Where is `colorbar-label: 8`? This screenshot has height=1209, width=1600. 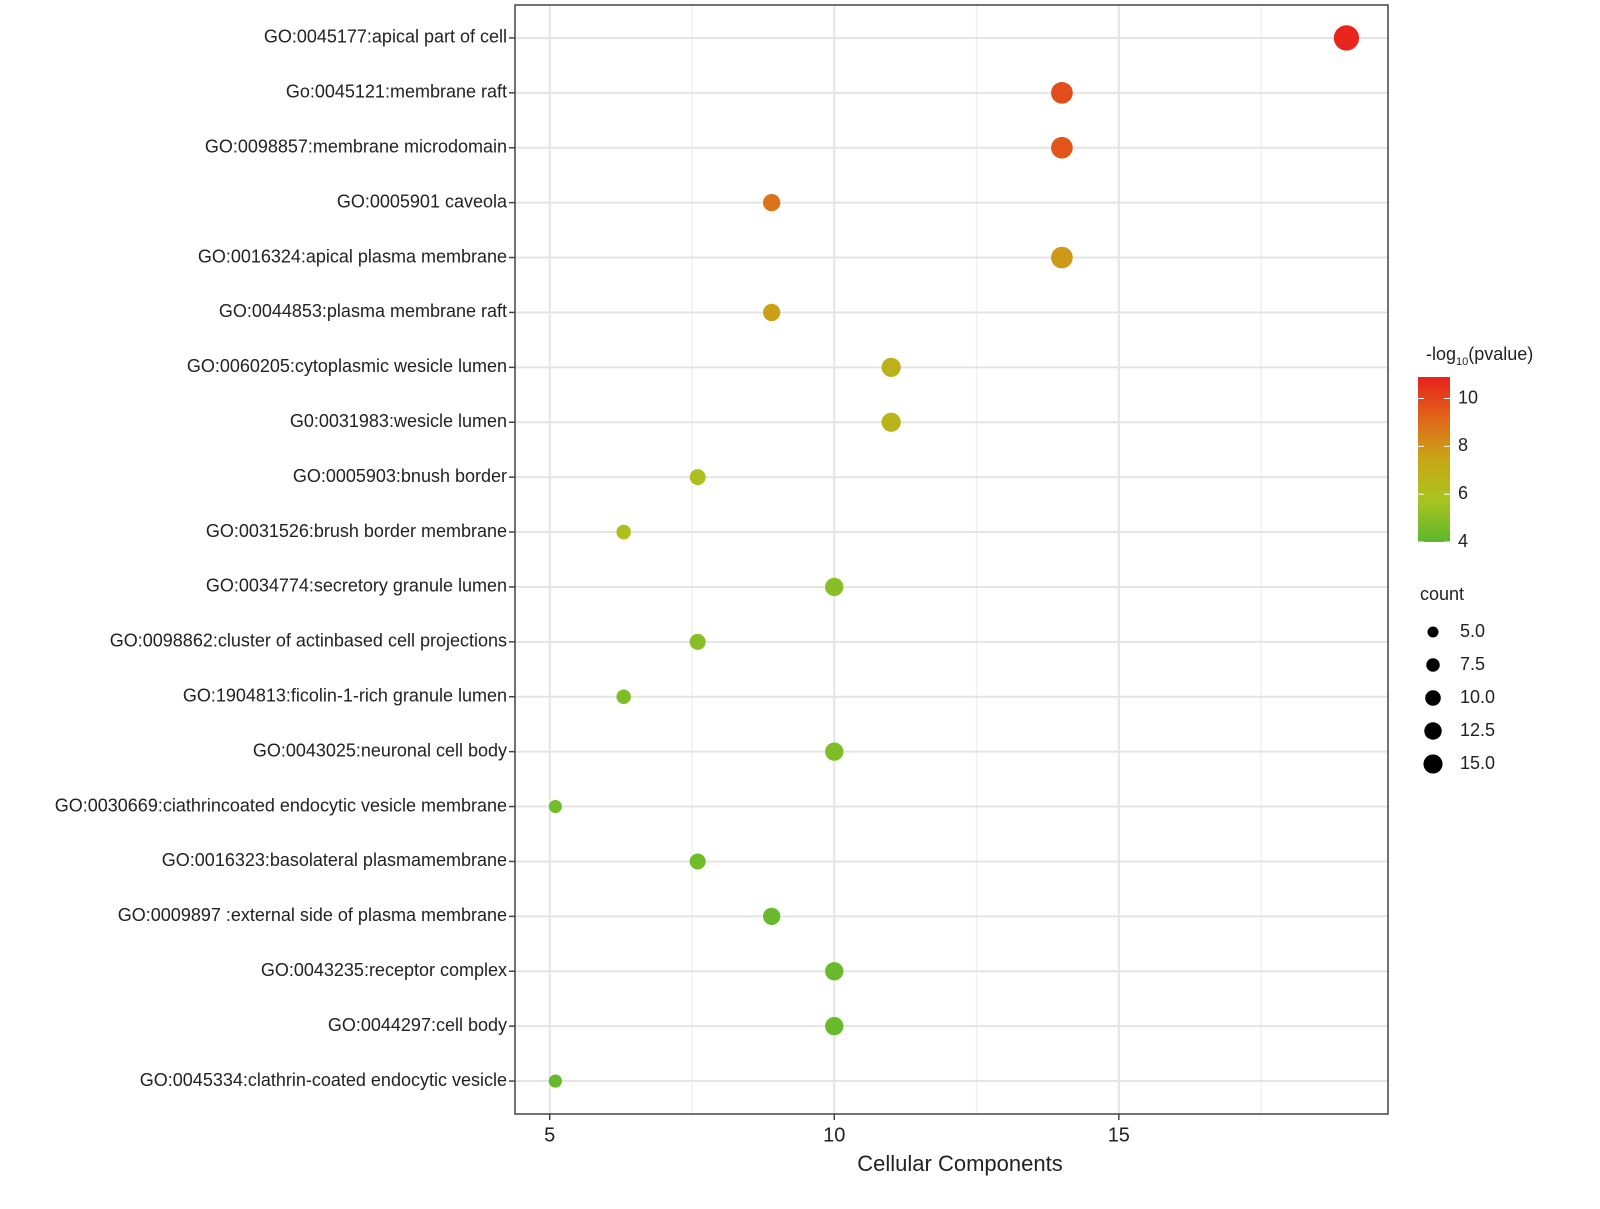 colorbar-label: 8 is located at coordinates (1463, 445).